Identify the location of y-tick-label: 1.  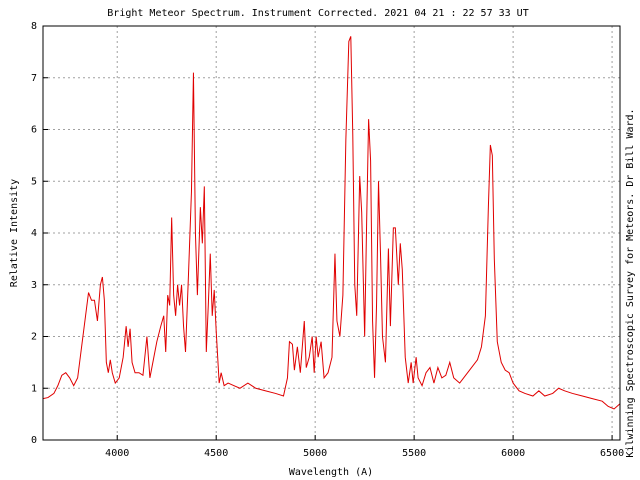
(34, 388).